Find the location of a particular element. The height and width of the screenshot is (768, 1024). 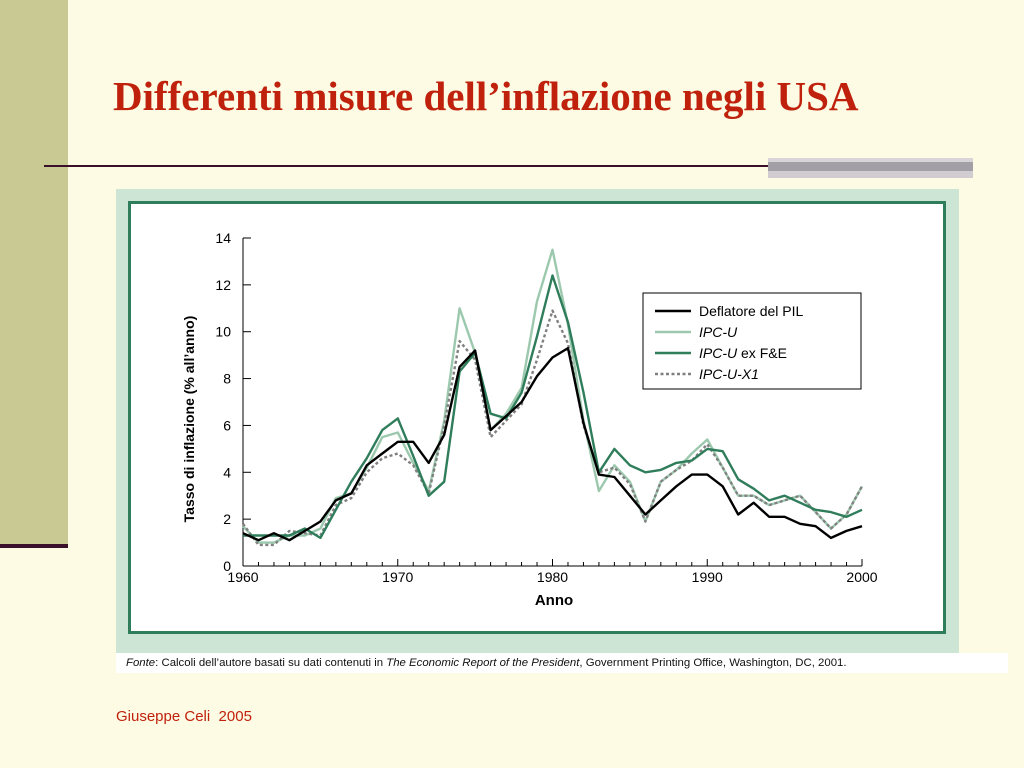

x-axis-label: Anno is located at coordinates (554, 600).